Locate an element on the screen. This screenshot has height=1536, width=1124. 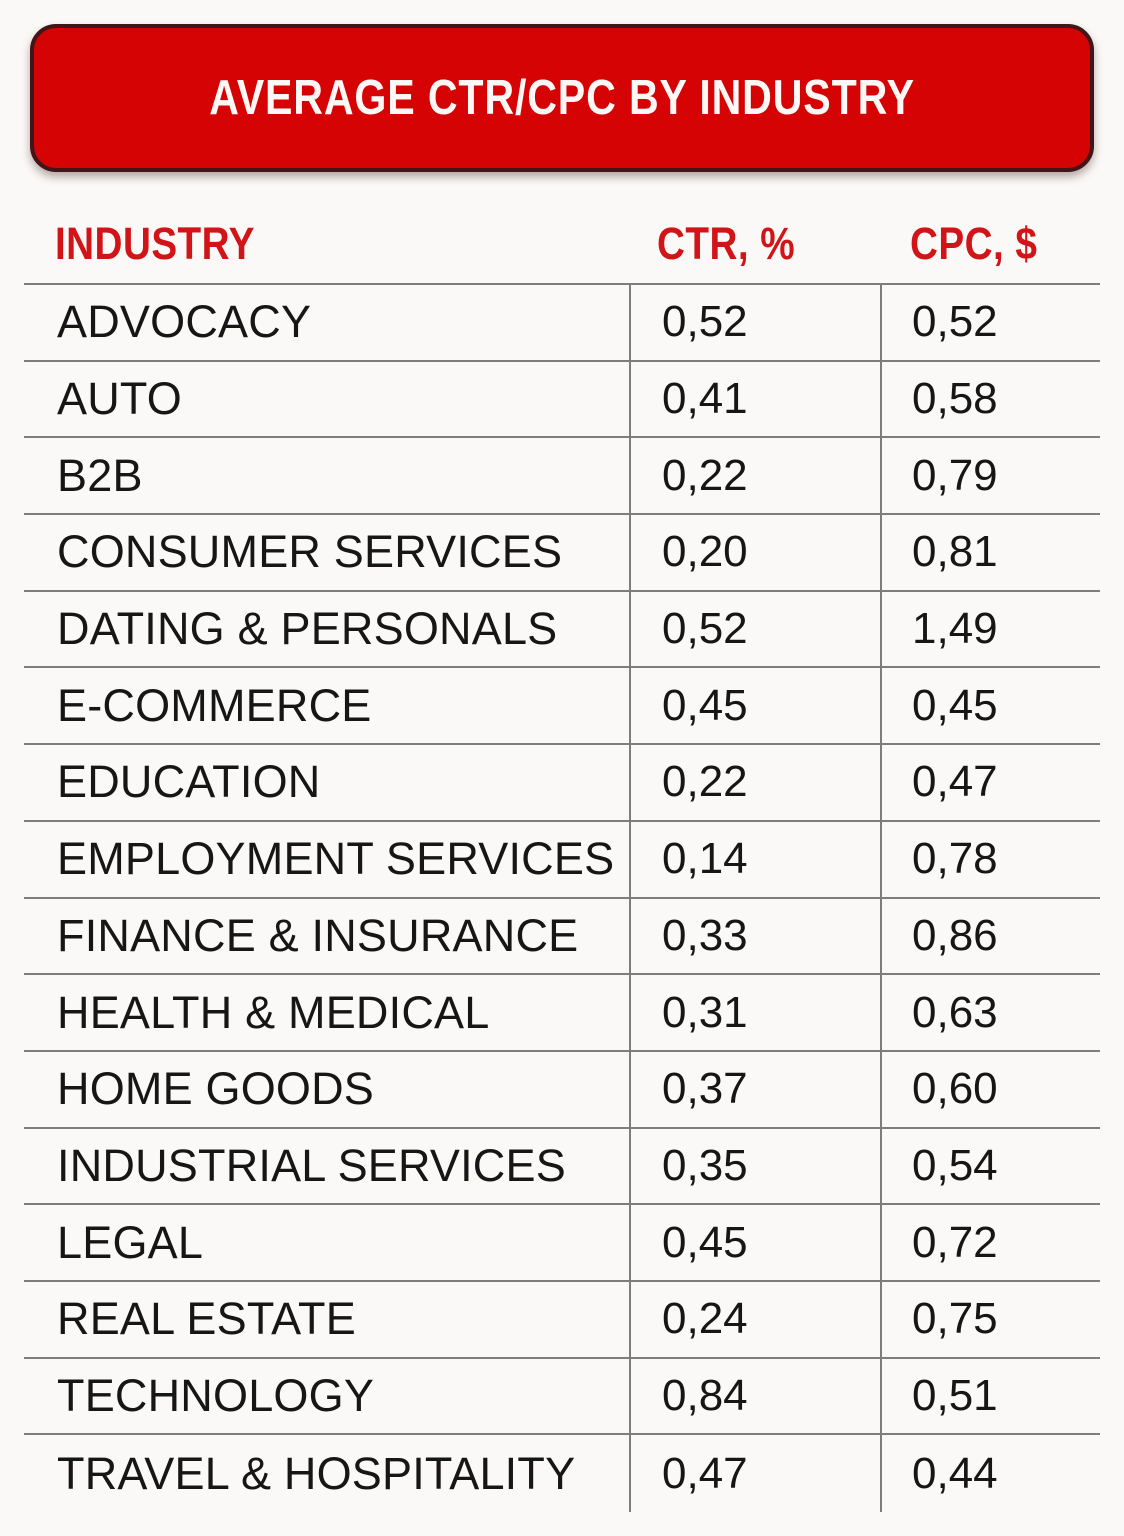
industry-cell: DATING & PERSONALS is located at coordinates (326, 629).